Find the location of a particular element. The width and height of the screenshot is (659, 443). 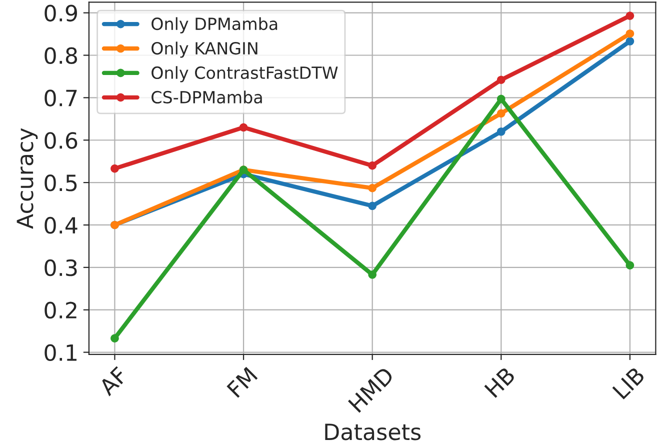

legend-label: Only ContrastFastDTW is located at coordinates (245, 74).